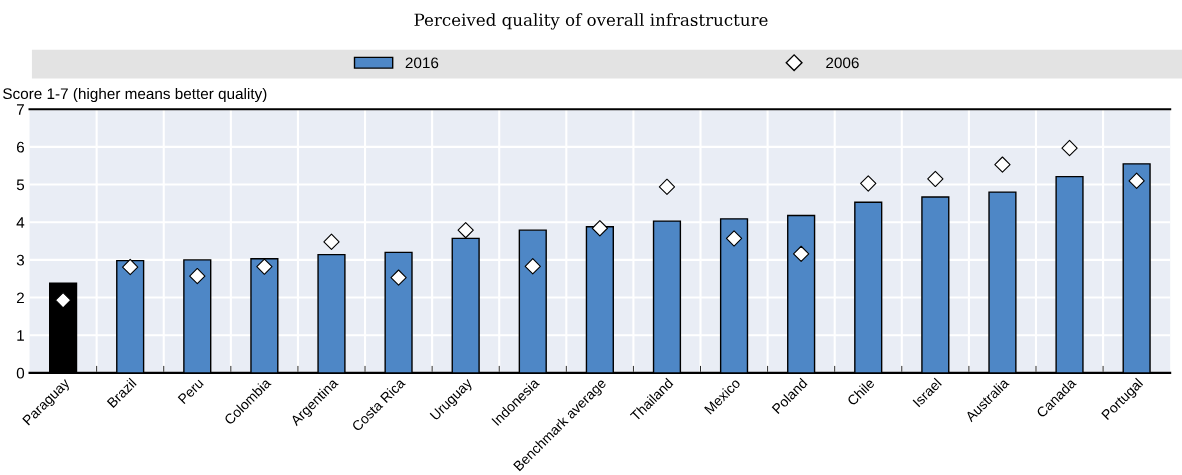 The image size is (1182, 475). I want to click on y-tick-label: 2, so click(20, 298).